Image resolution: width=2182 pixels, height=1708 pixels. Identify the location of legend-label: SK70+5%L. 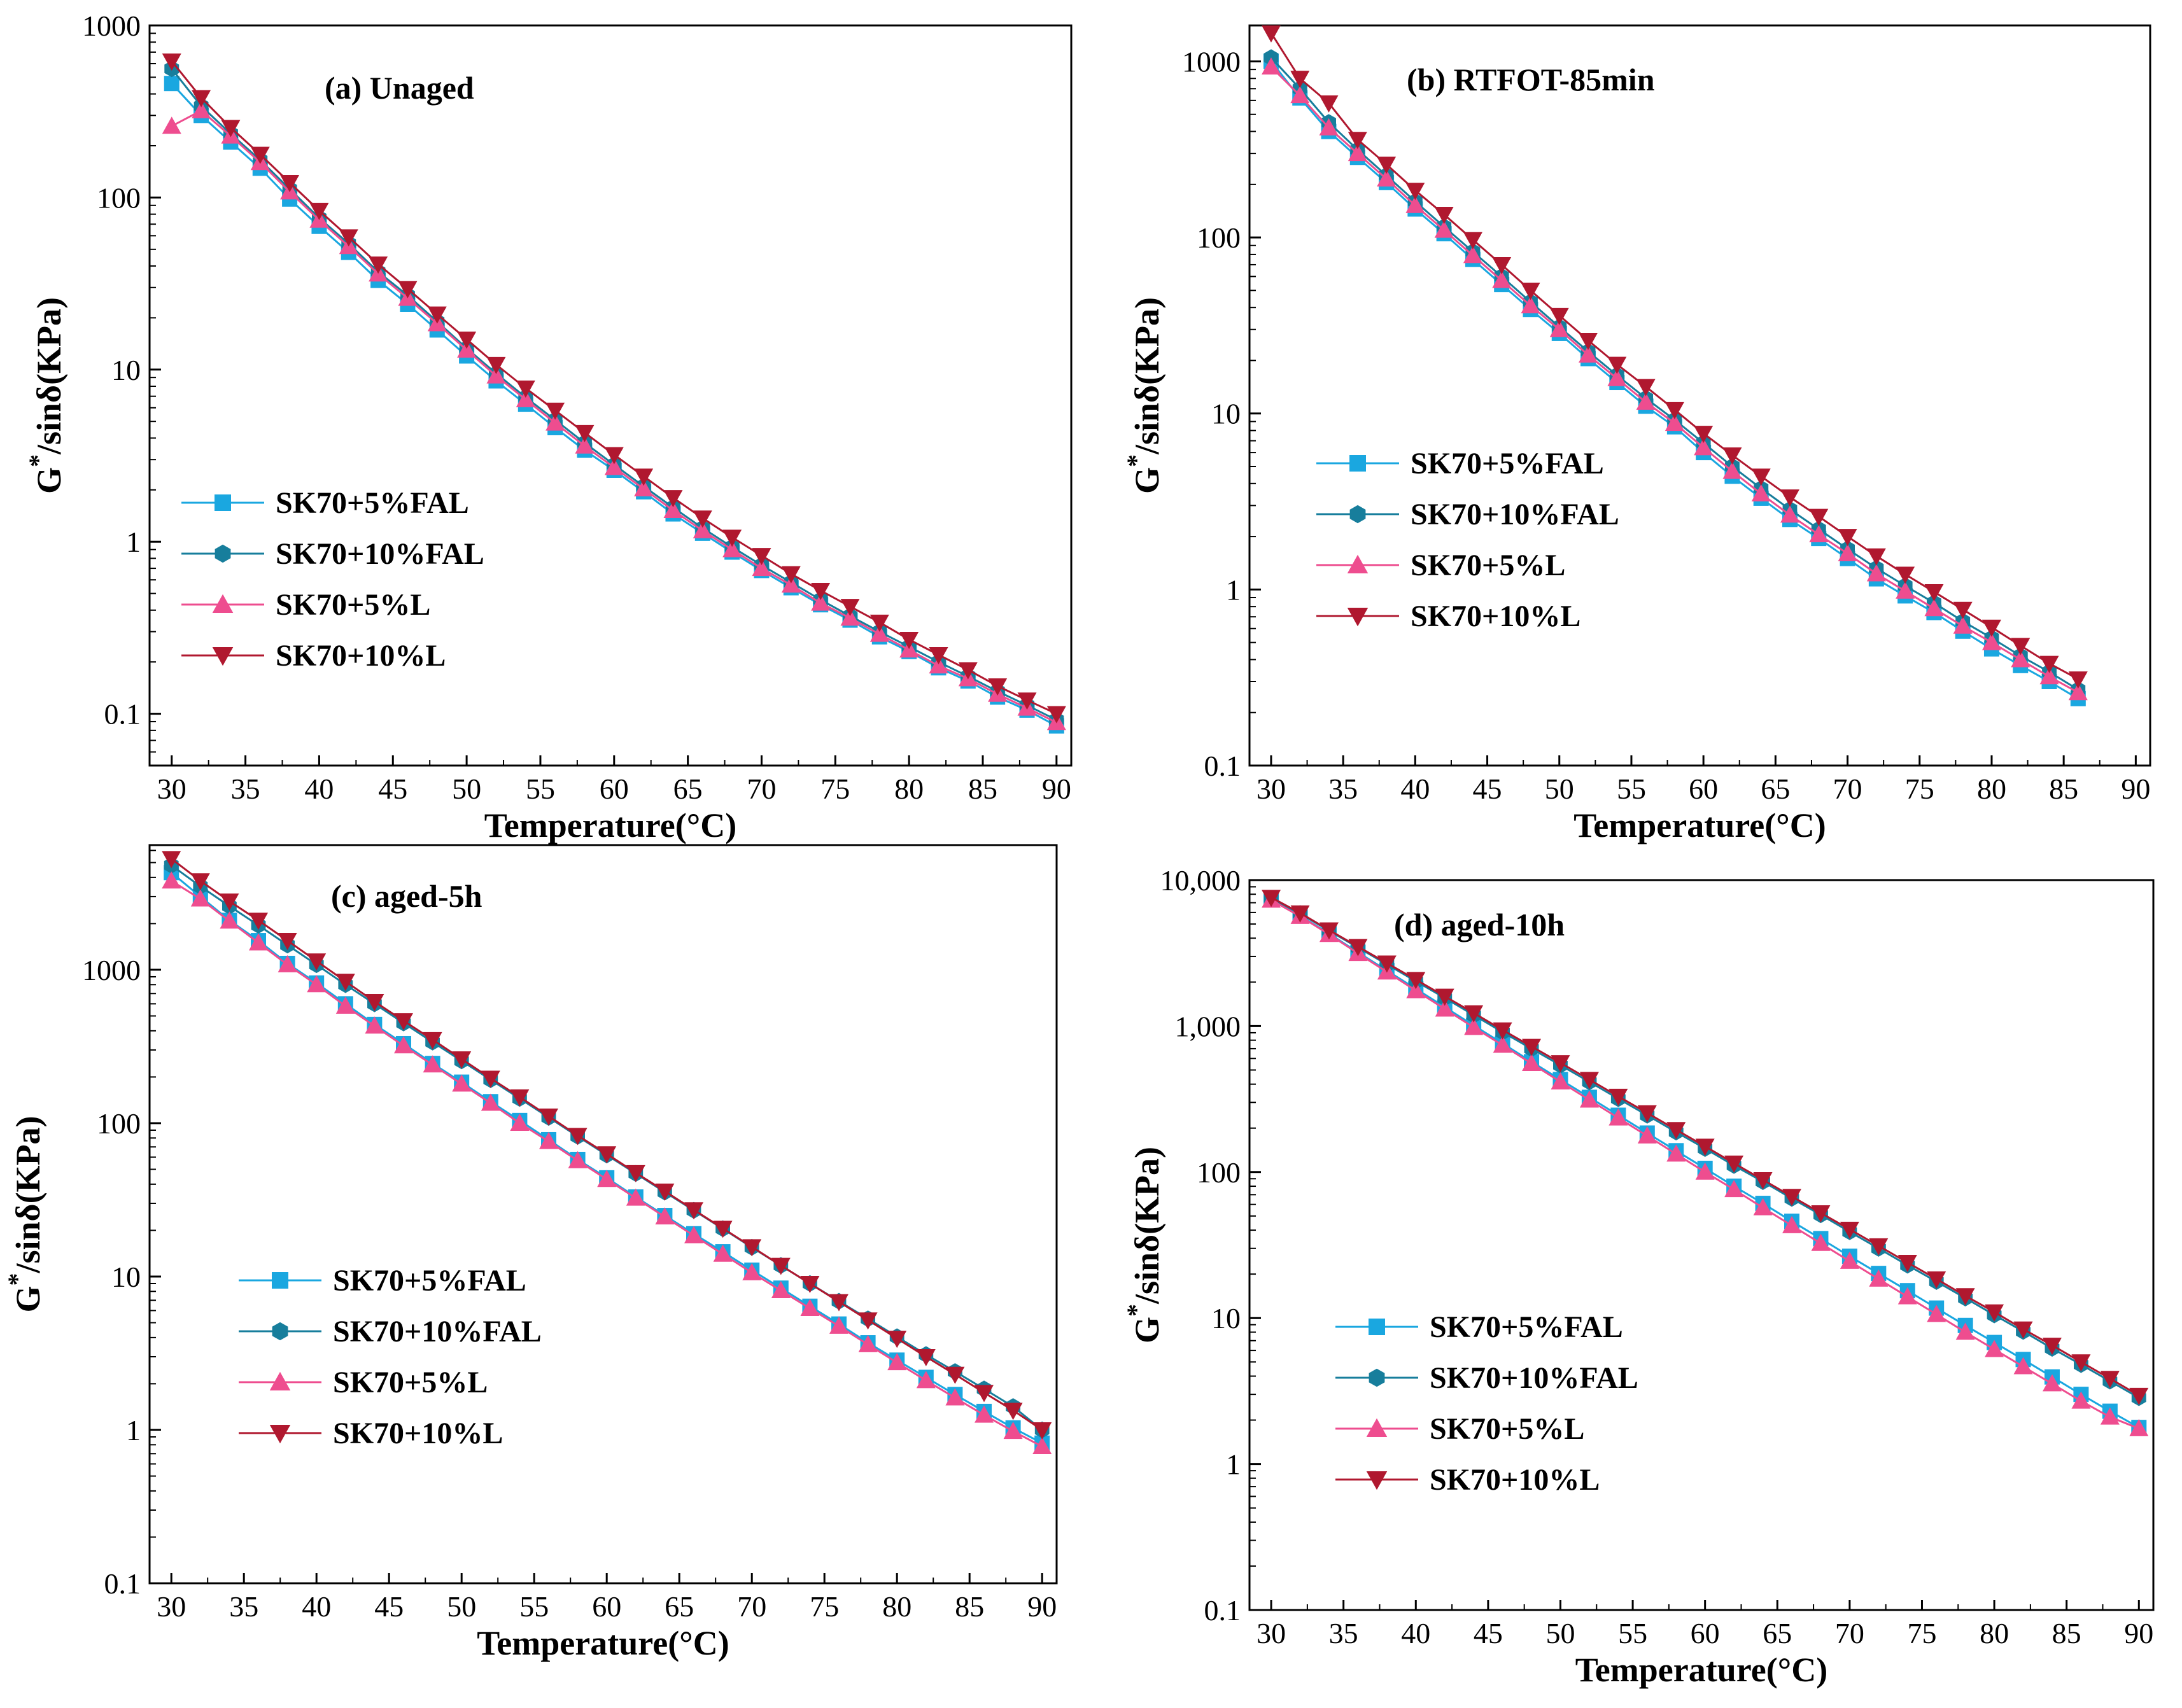
(1507, 1429).